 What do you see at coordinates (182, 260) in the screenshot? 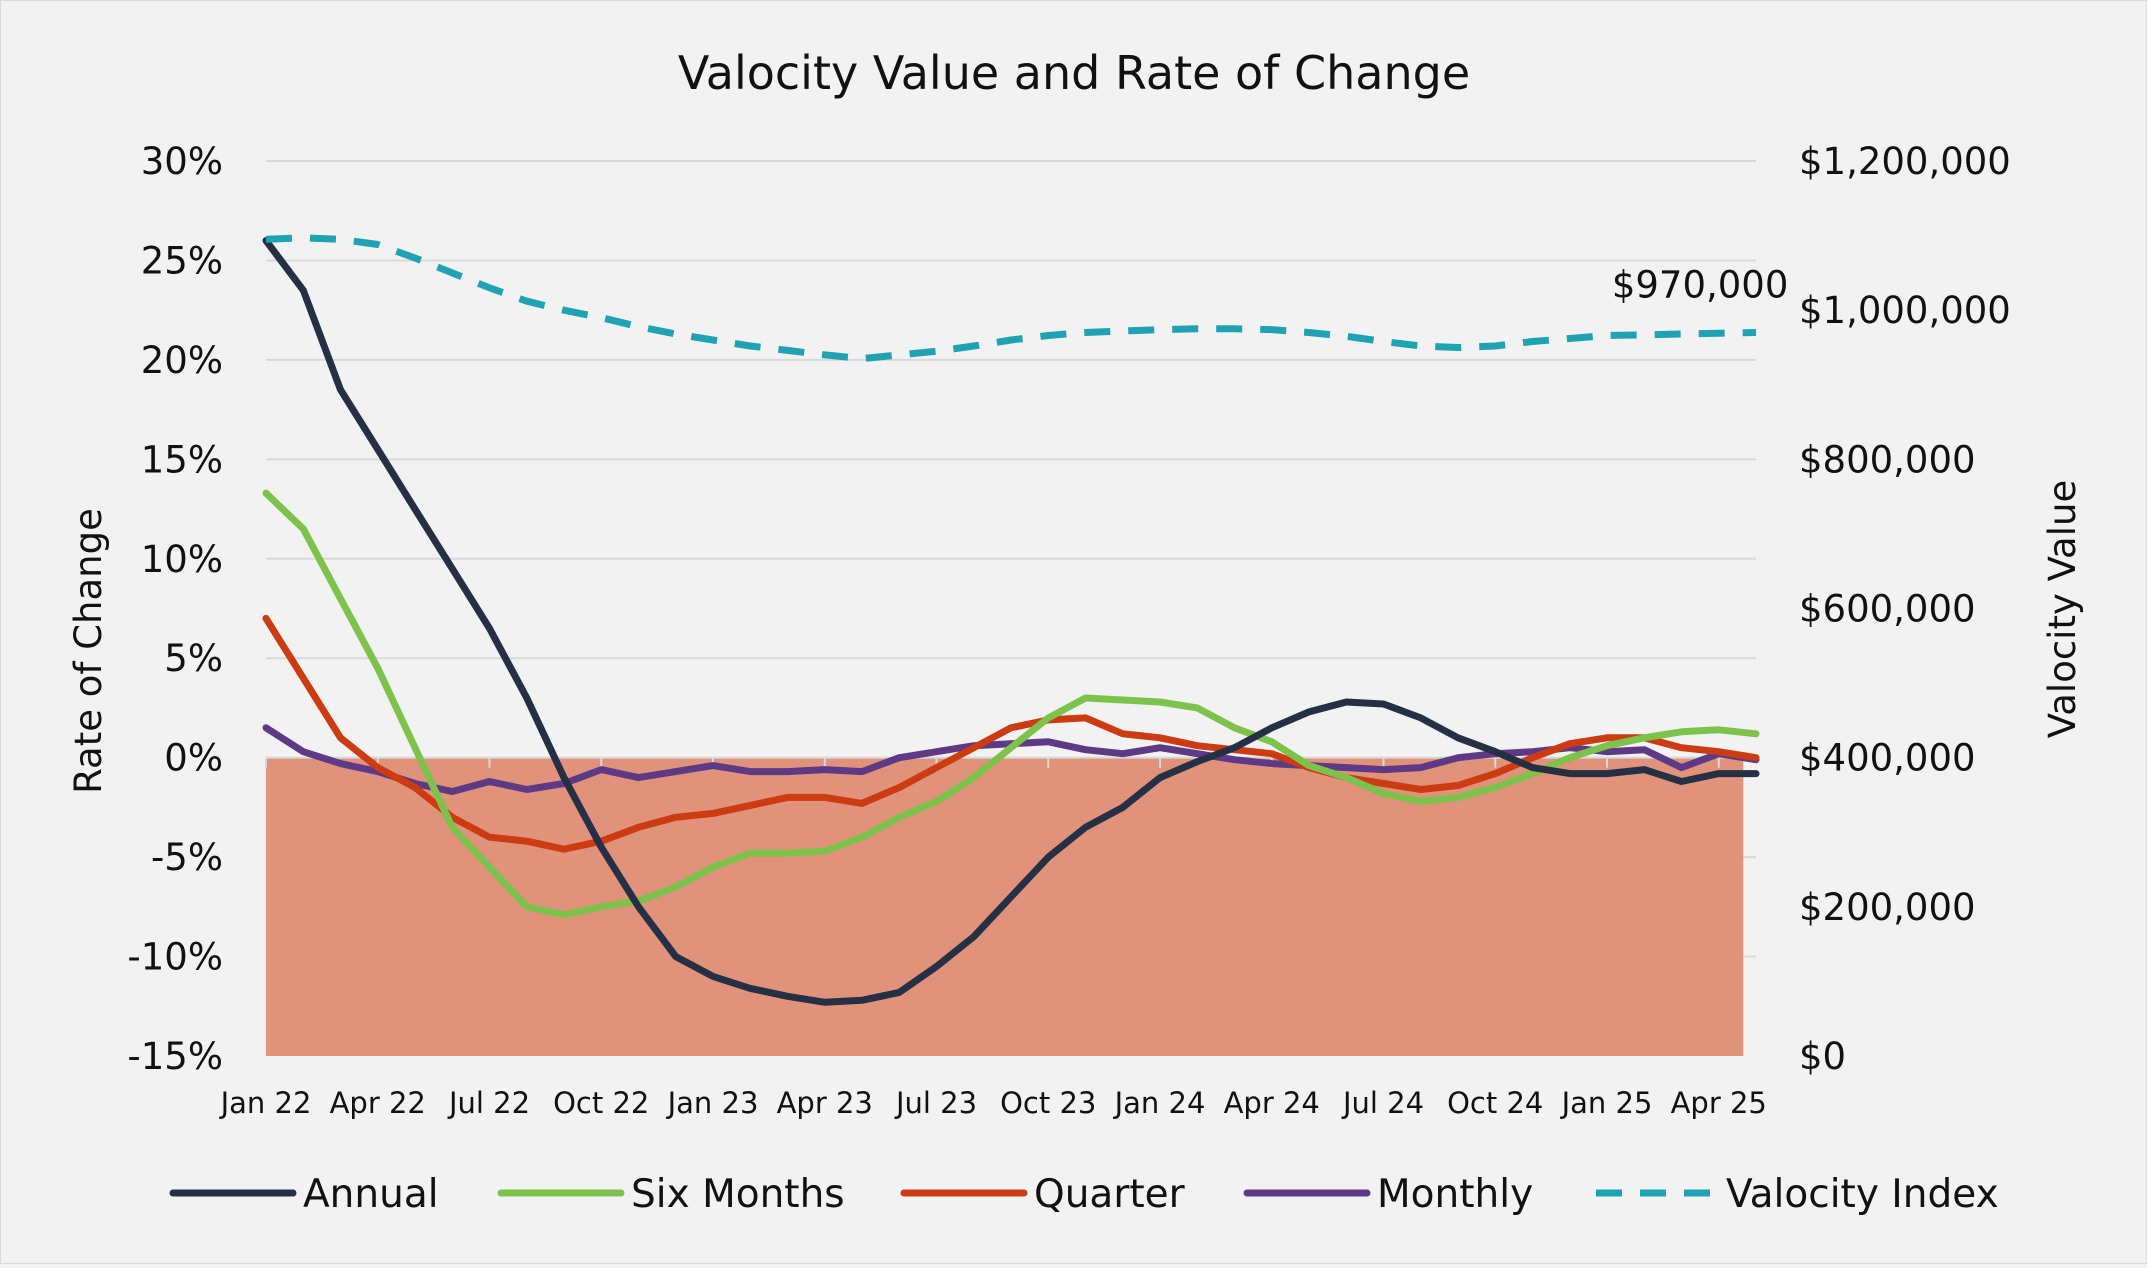
I see `left-tick-label: 25%` at bounding box center [182, 260].